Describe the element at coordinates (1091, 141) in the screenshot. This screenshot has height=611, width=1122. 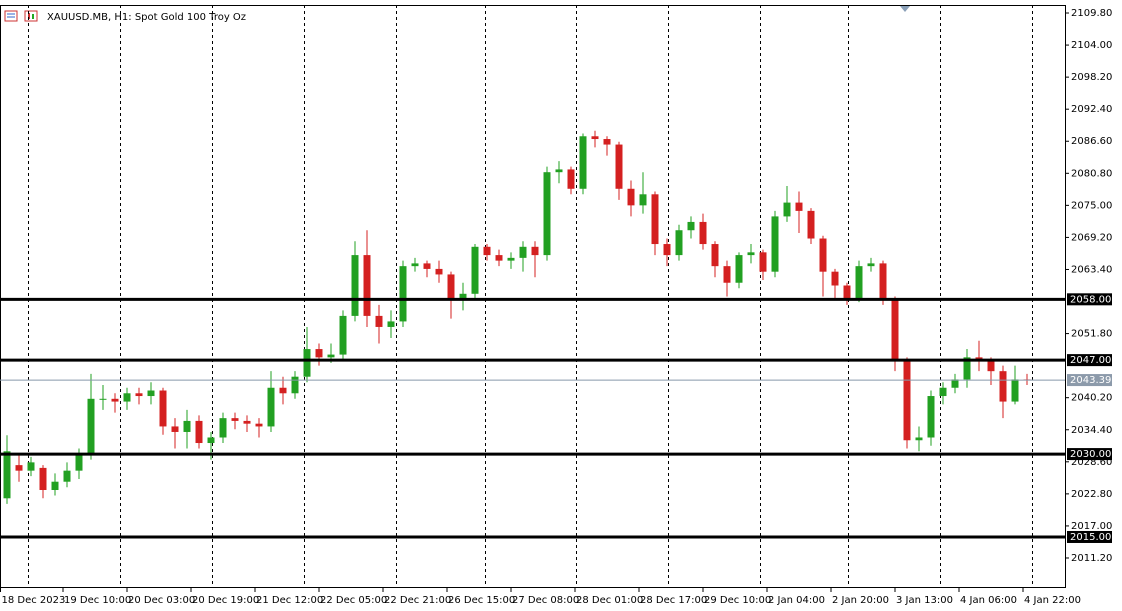
I see `y-tick-label: 2086.60` at that location.